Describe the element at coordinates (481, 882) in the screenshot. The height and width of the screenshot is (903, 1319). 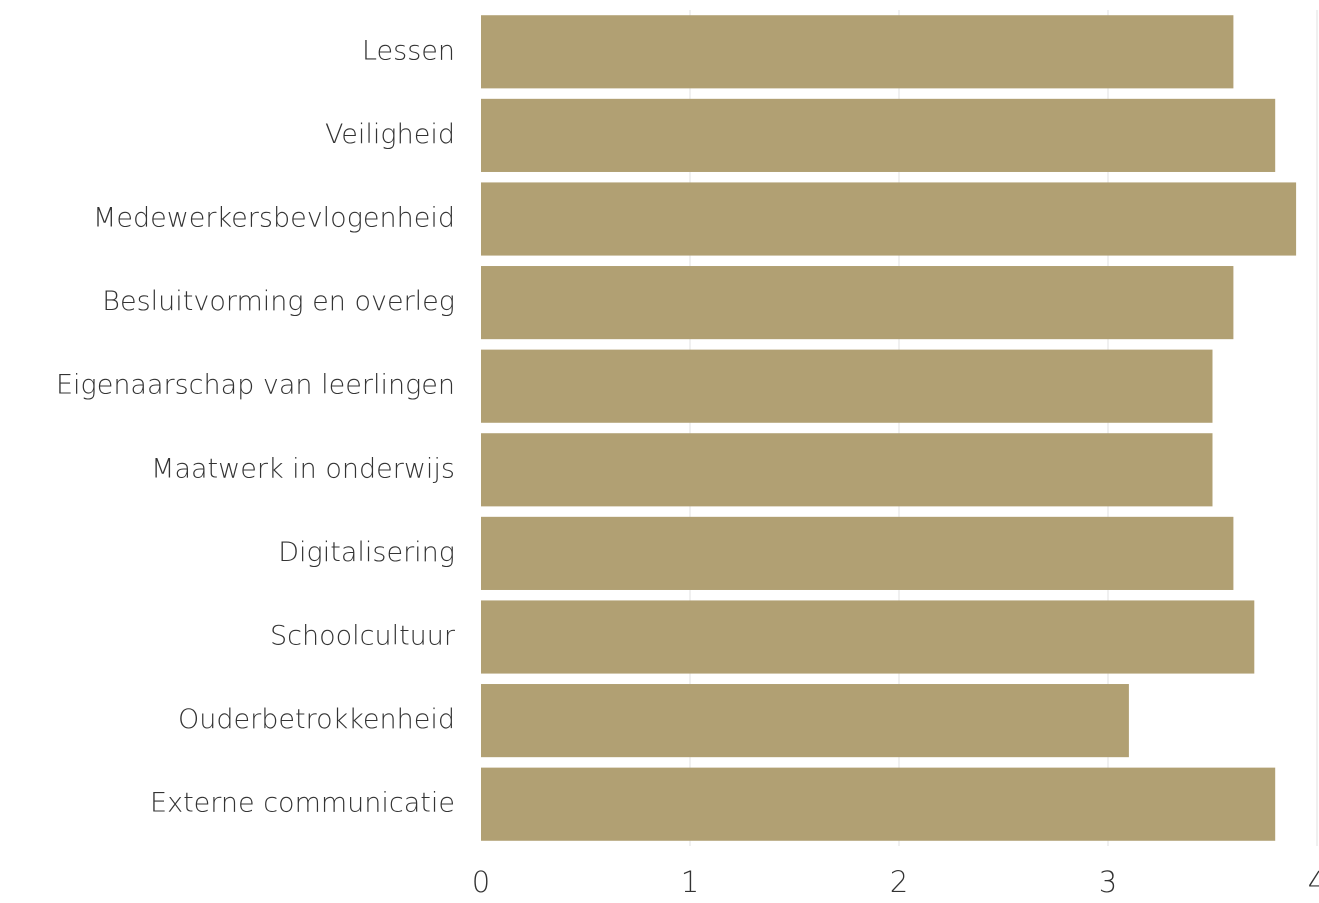
I see `x-tick-label: 0` at that location.